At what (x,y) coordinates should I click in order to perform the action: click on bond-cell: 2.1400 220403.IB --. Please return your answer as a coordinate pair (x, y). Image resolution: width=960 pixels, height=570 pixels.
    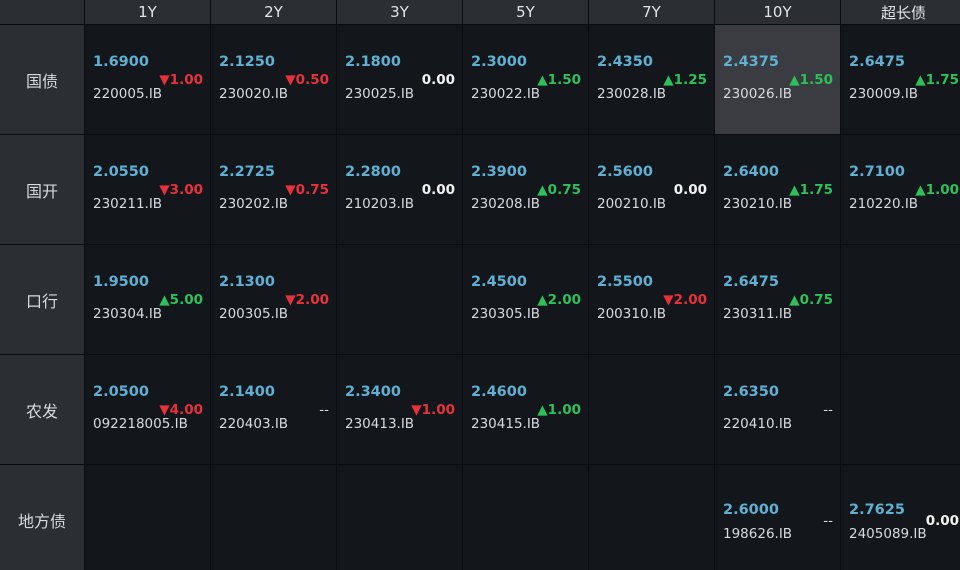
    Looking at the image, I should click on (273, 409).